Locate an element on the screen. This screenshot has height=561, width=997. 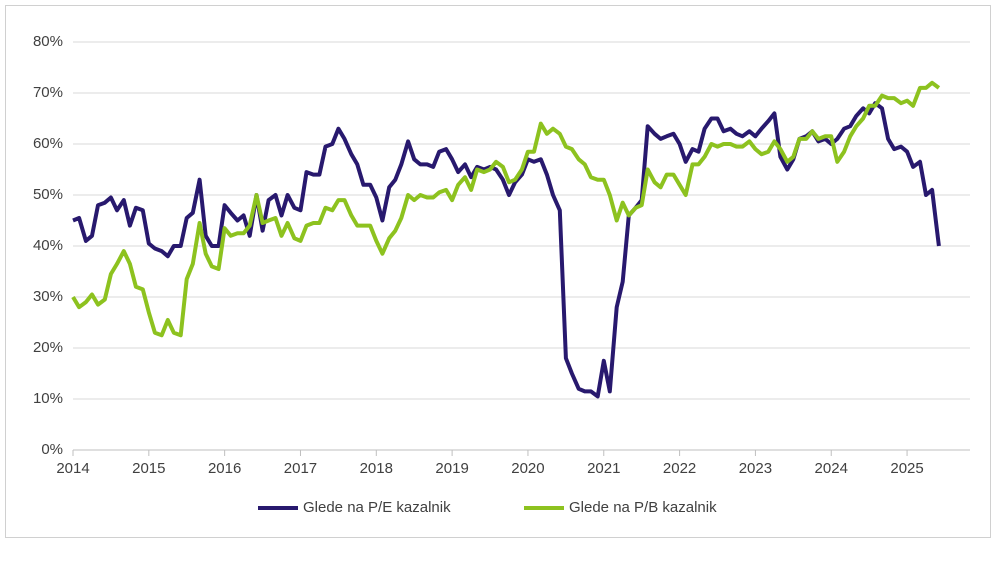
legend-label: Glede na P/B kazalnik is located at coordinates (643, 507).